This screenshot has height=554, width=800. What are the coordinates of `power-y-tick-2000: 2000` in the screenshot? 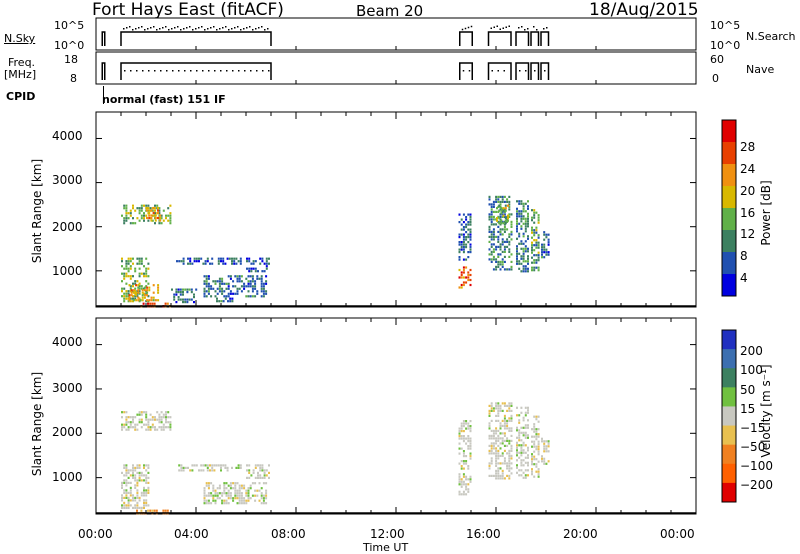 It's located at (67, 227).